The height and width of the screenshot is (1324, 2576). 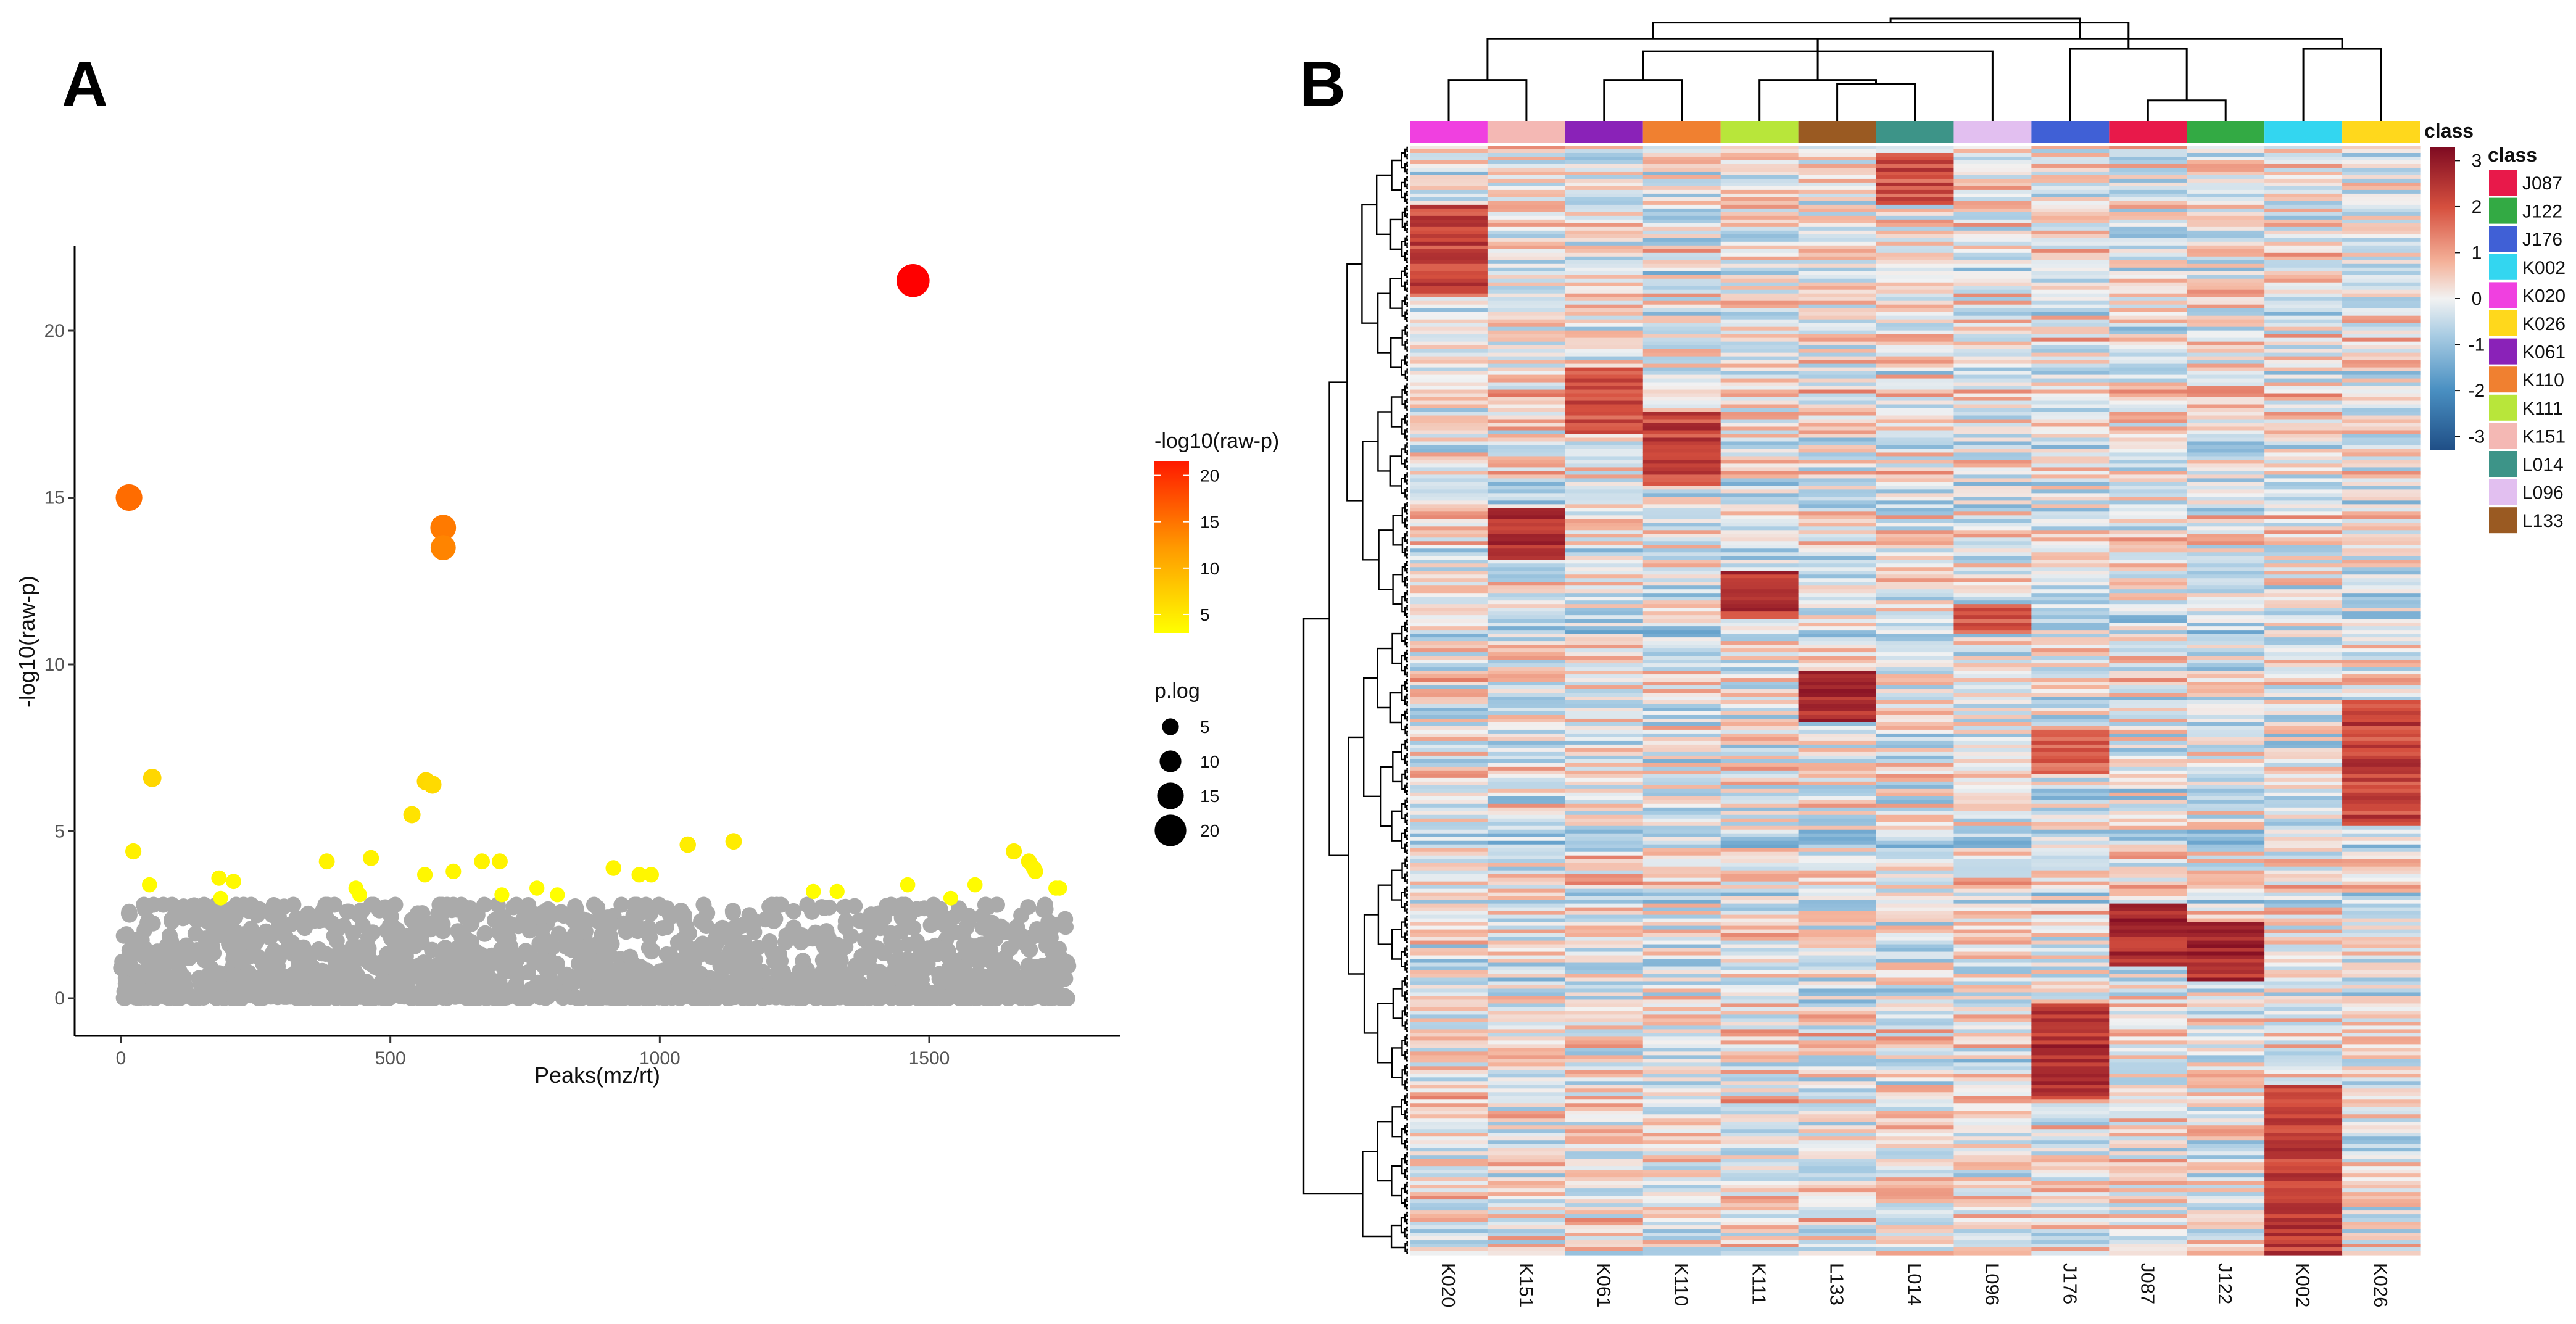 I want to click on annotation-cell, so click(x=2226, y=132).